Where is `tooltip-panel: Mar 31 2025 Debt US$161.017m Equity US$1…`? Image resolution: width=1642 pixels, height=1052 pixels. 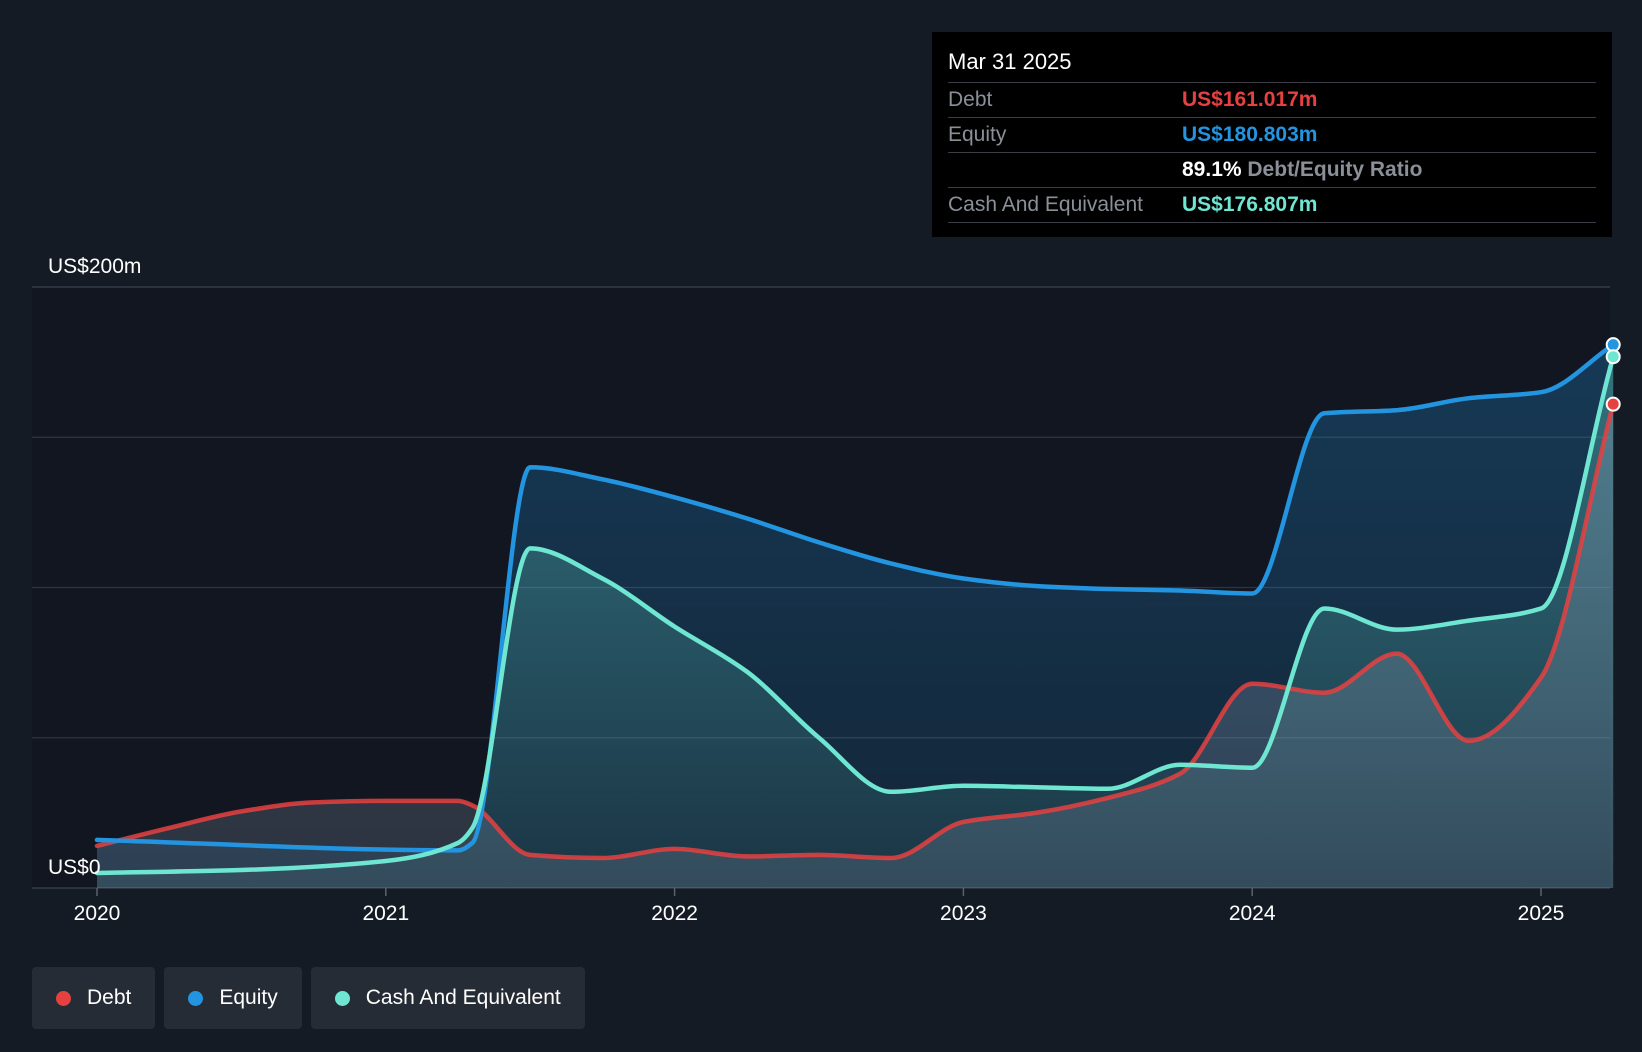 tooltip-panel: Mar 31 2025 Debt US$161.017m Equity US$1… is located at coordinates (1272, 134).